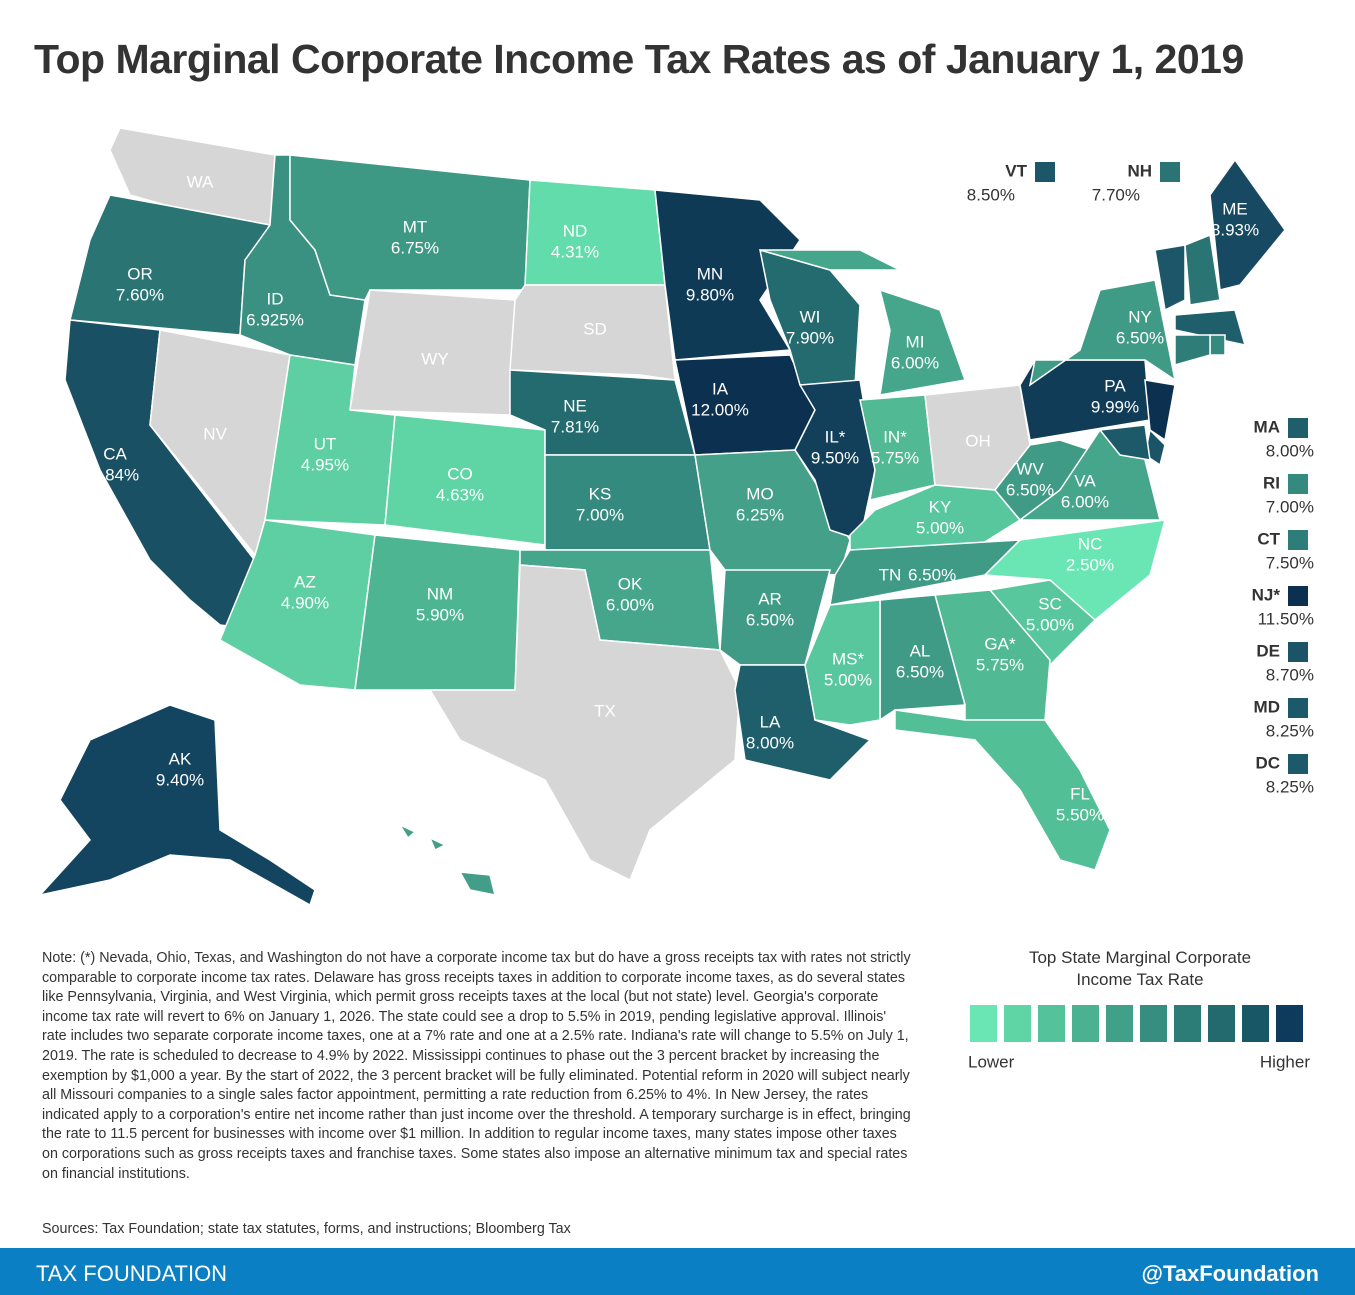 This screenshot has width=1355, height=1295. I want to click on box-rate: 7.50%, so click(1290, 562).